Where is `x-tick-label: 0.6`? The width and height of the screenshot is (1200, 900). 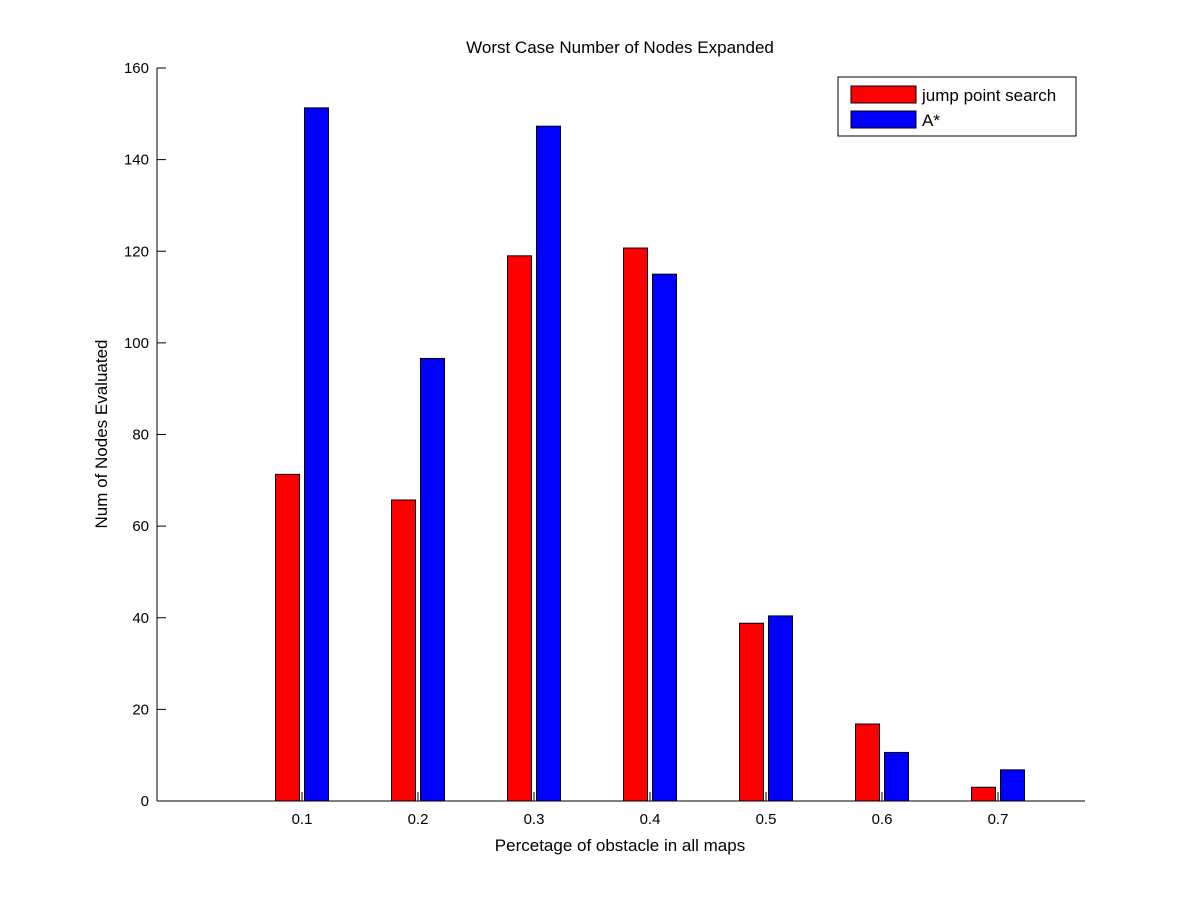
x-tick-label: 0.6 is located at coordinates (882, 819).